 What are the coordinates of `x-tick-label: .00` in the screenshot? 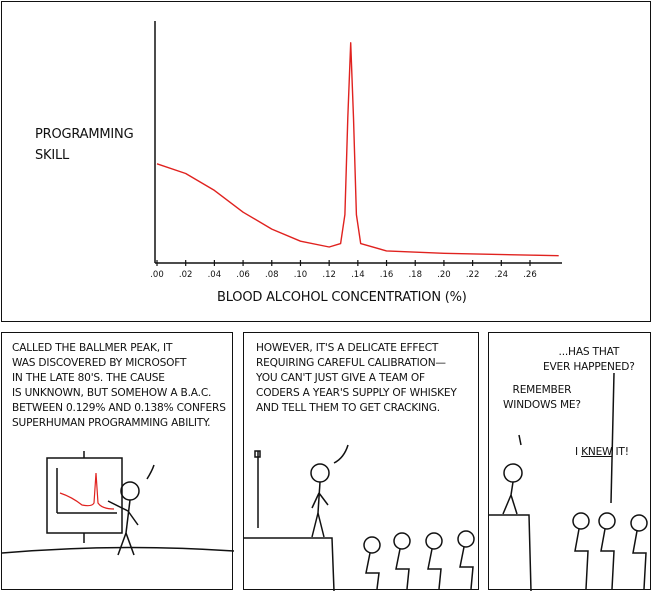 It's located at (157, 275).